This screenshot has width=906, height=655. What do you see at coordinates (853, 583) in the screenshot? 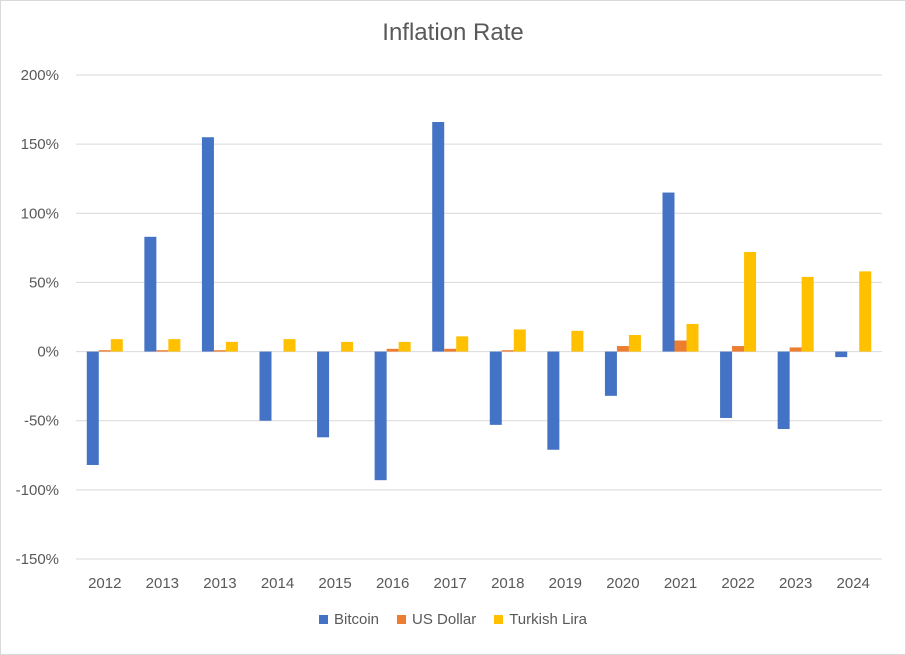
I see `x-tick-label: 2024` at bounding box center [853, 583].